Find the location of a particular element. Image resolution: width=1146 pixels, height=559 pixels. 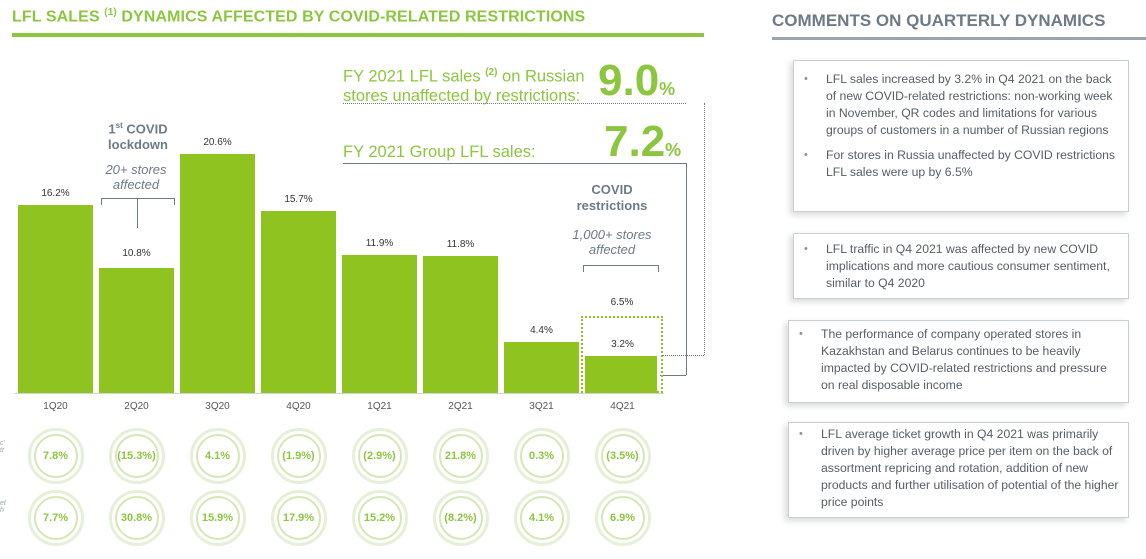

traffic-circle: (2.9%) is located at coordinates (379, 456).